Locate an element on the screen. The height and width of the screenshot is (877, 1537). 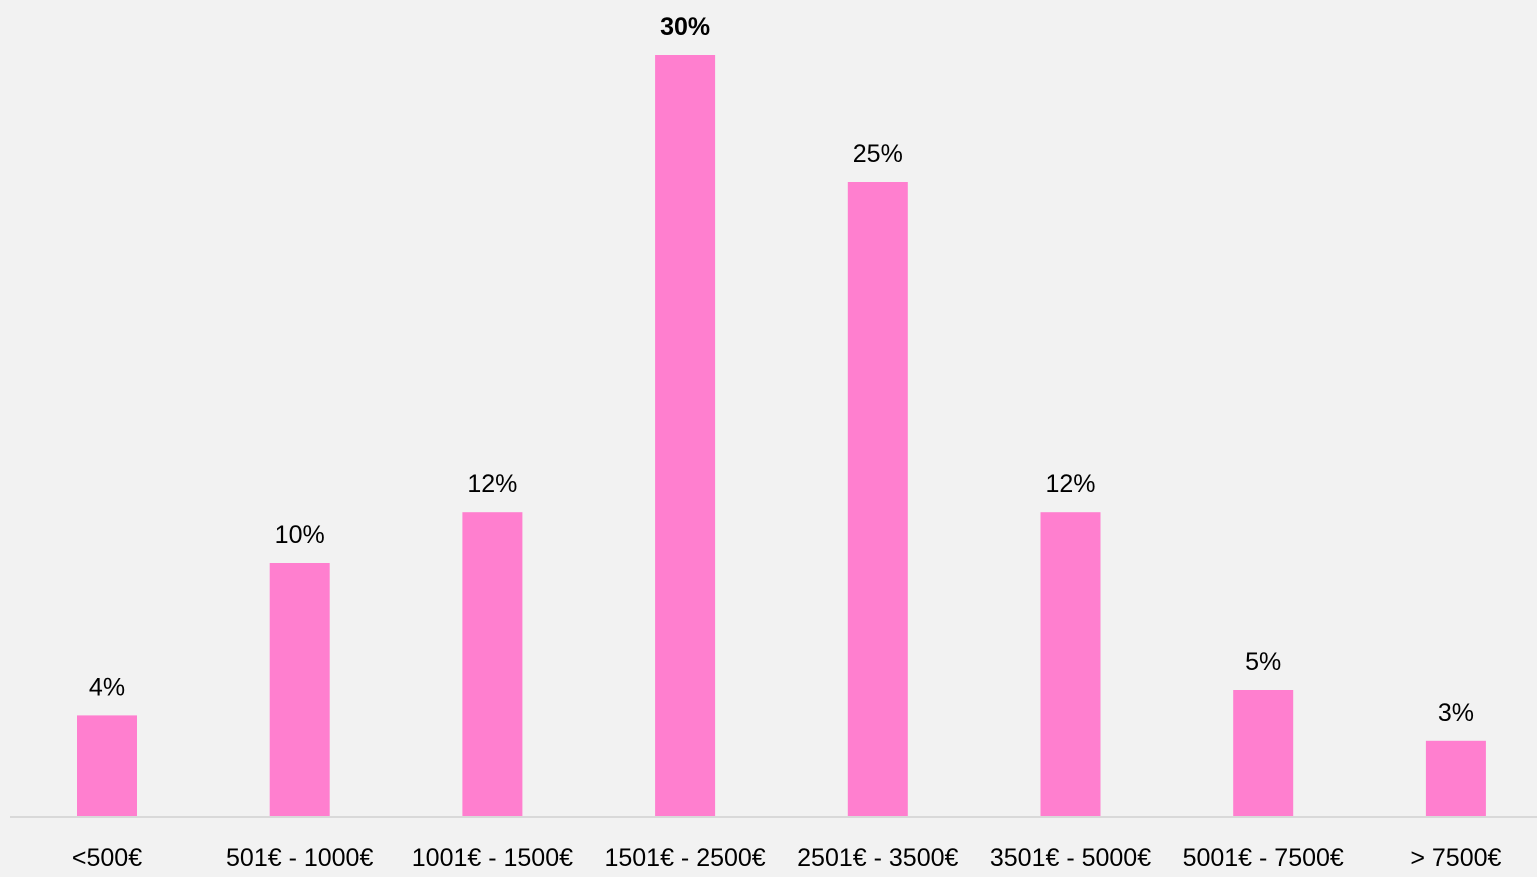
x-tick-label-2: 1001€ - 1500€ is located at coordinates (492, 858).